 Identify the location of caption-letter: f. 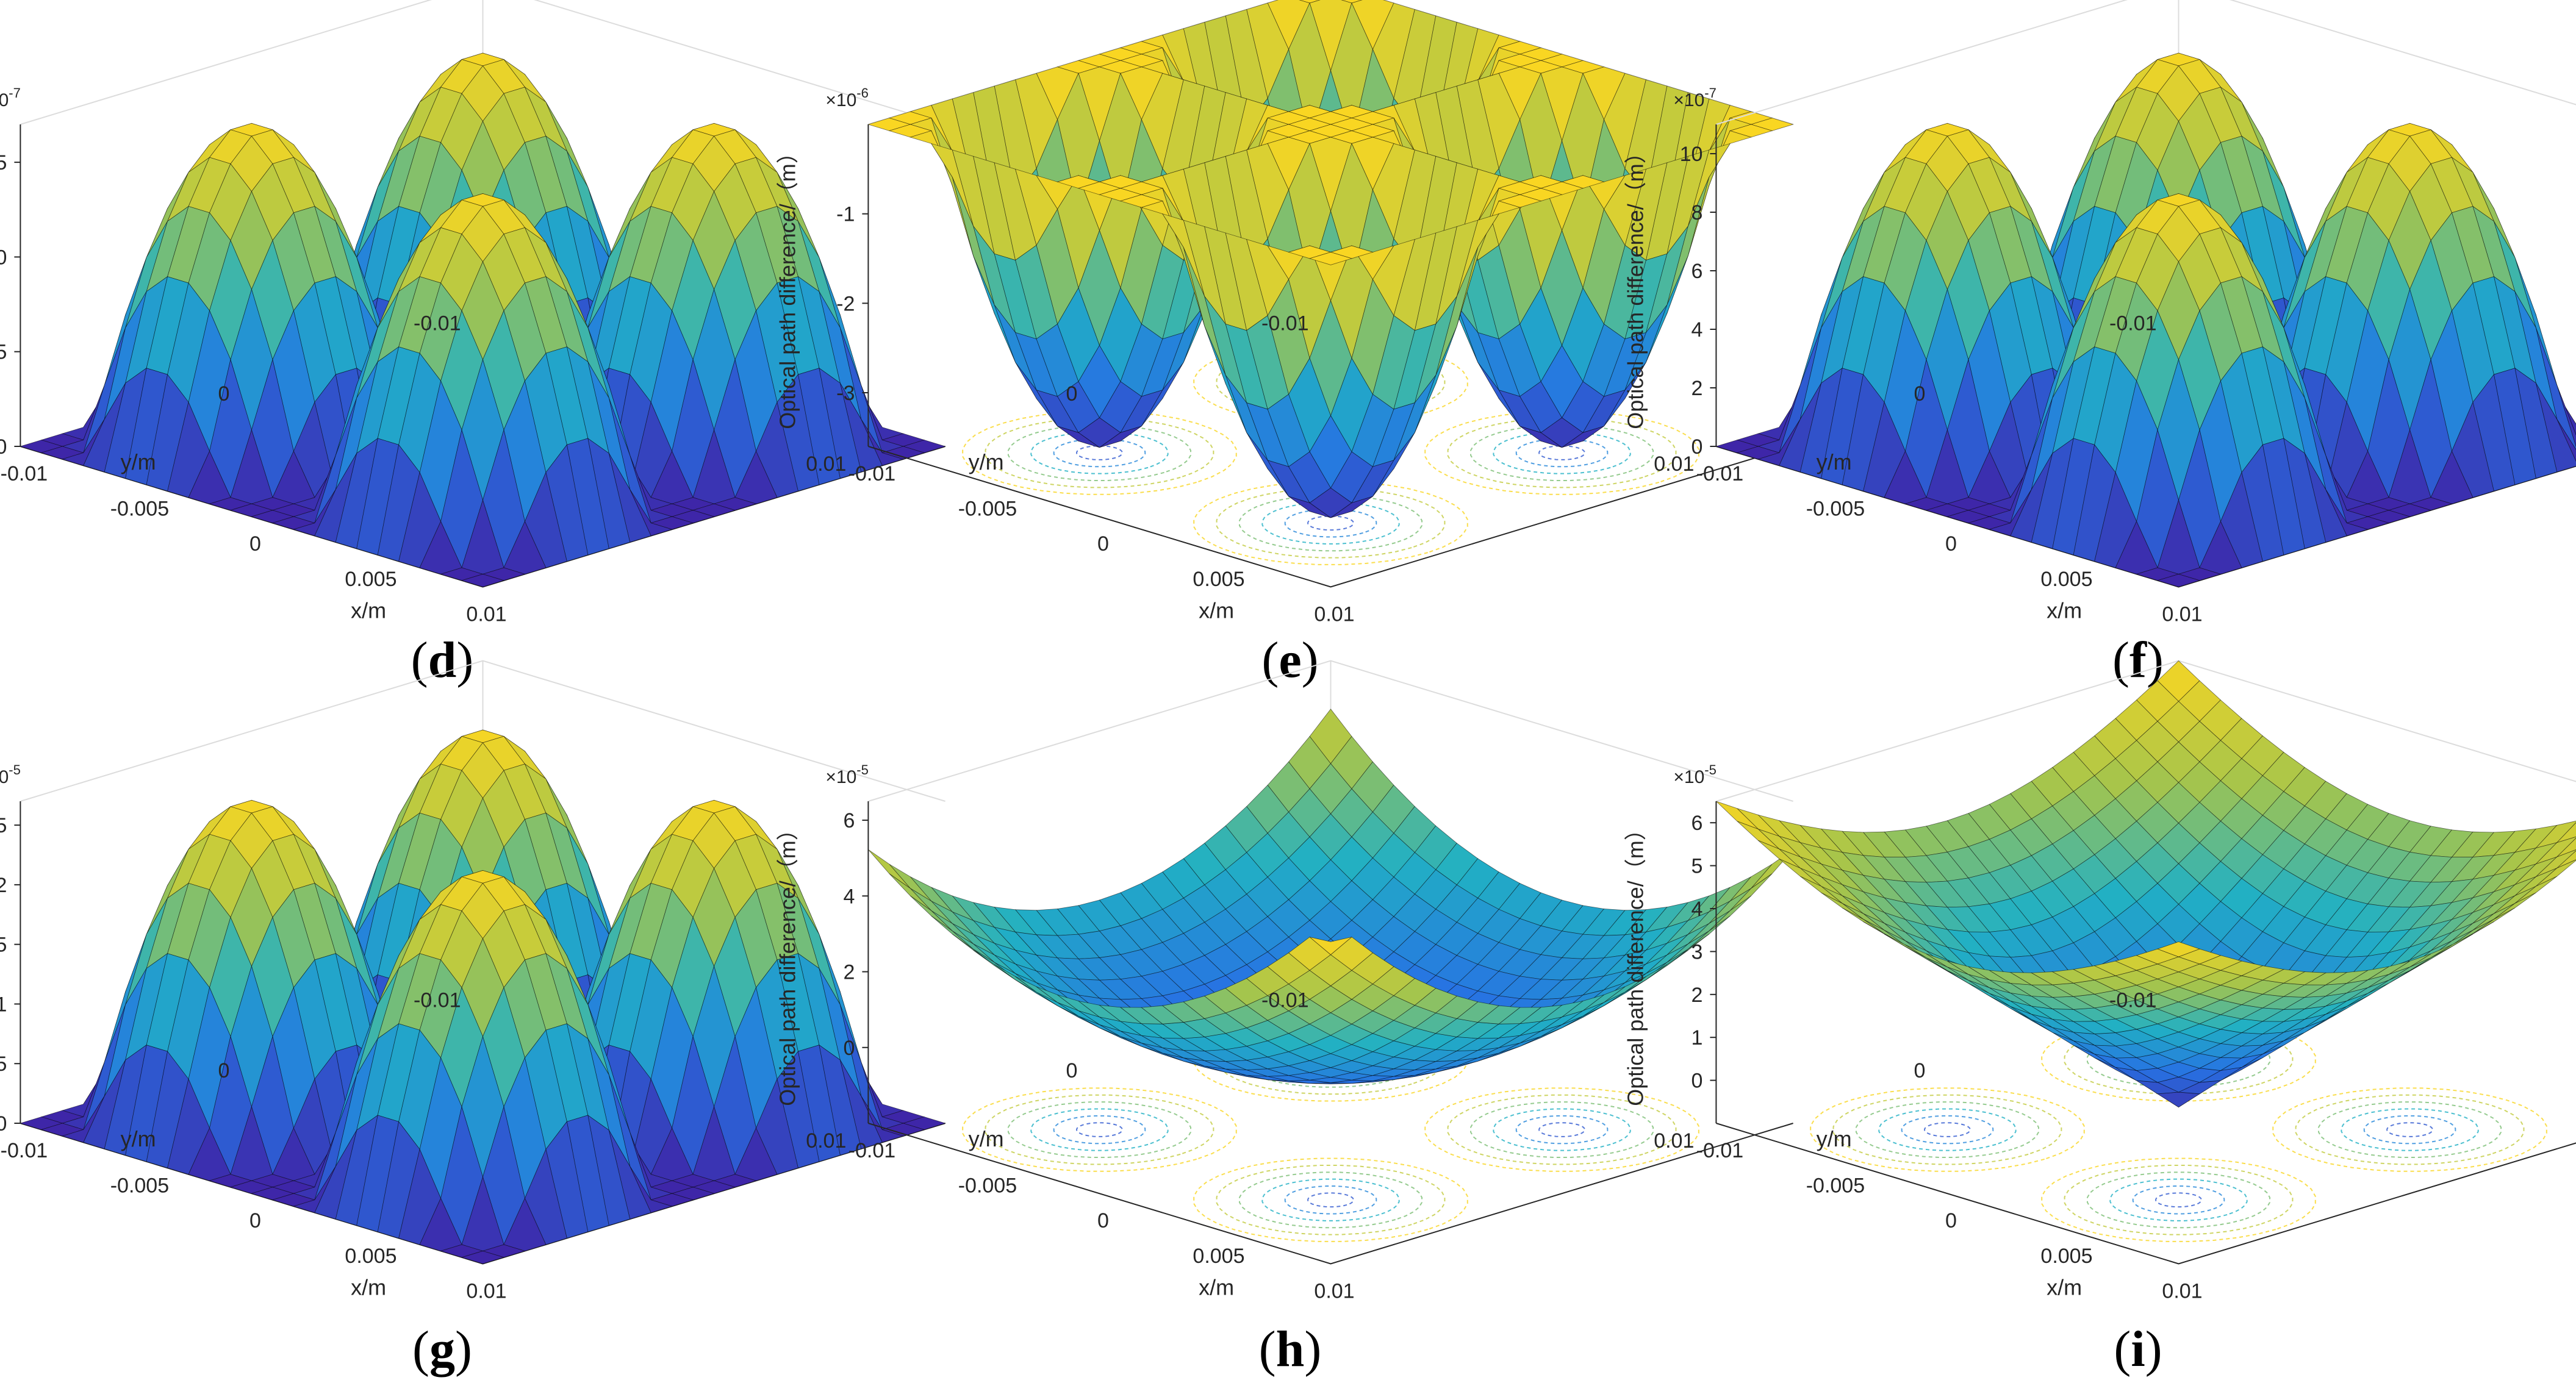
(2138, 660).